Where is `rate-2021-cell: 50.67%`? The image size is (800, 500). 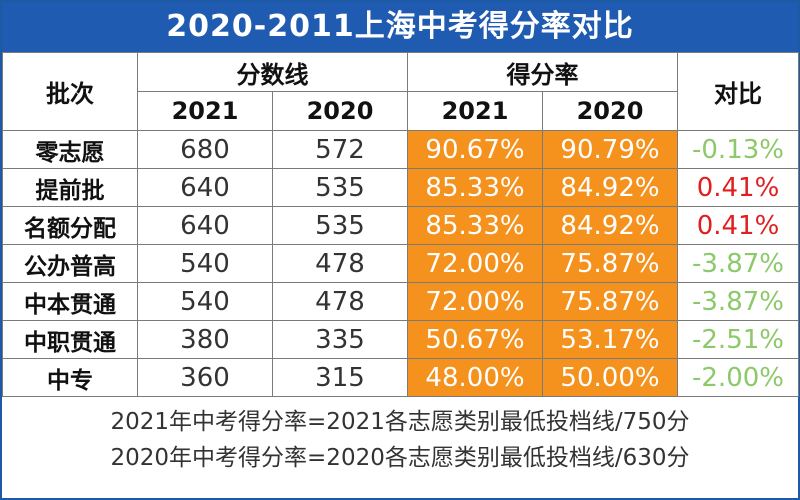
rate-2021-cell: 50.67% is located at coordinates (475, 339).